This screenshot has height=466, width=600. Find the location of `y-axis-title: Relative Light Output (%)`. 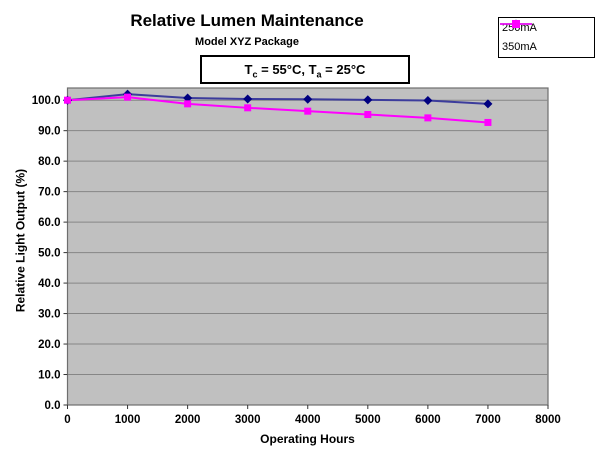

y-axis-title: Relative Light Output (%) is located at coordinates (20, 240).